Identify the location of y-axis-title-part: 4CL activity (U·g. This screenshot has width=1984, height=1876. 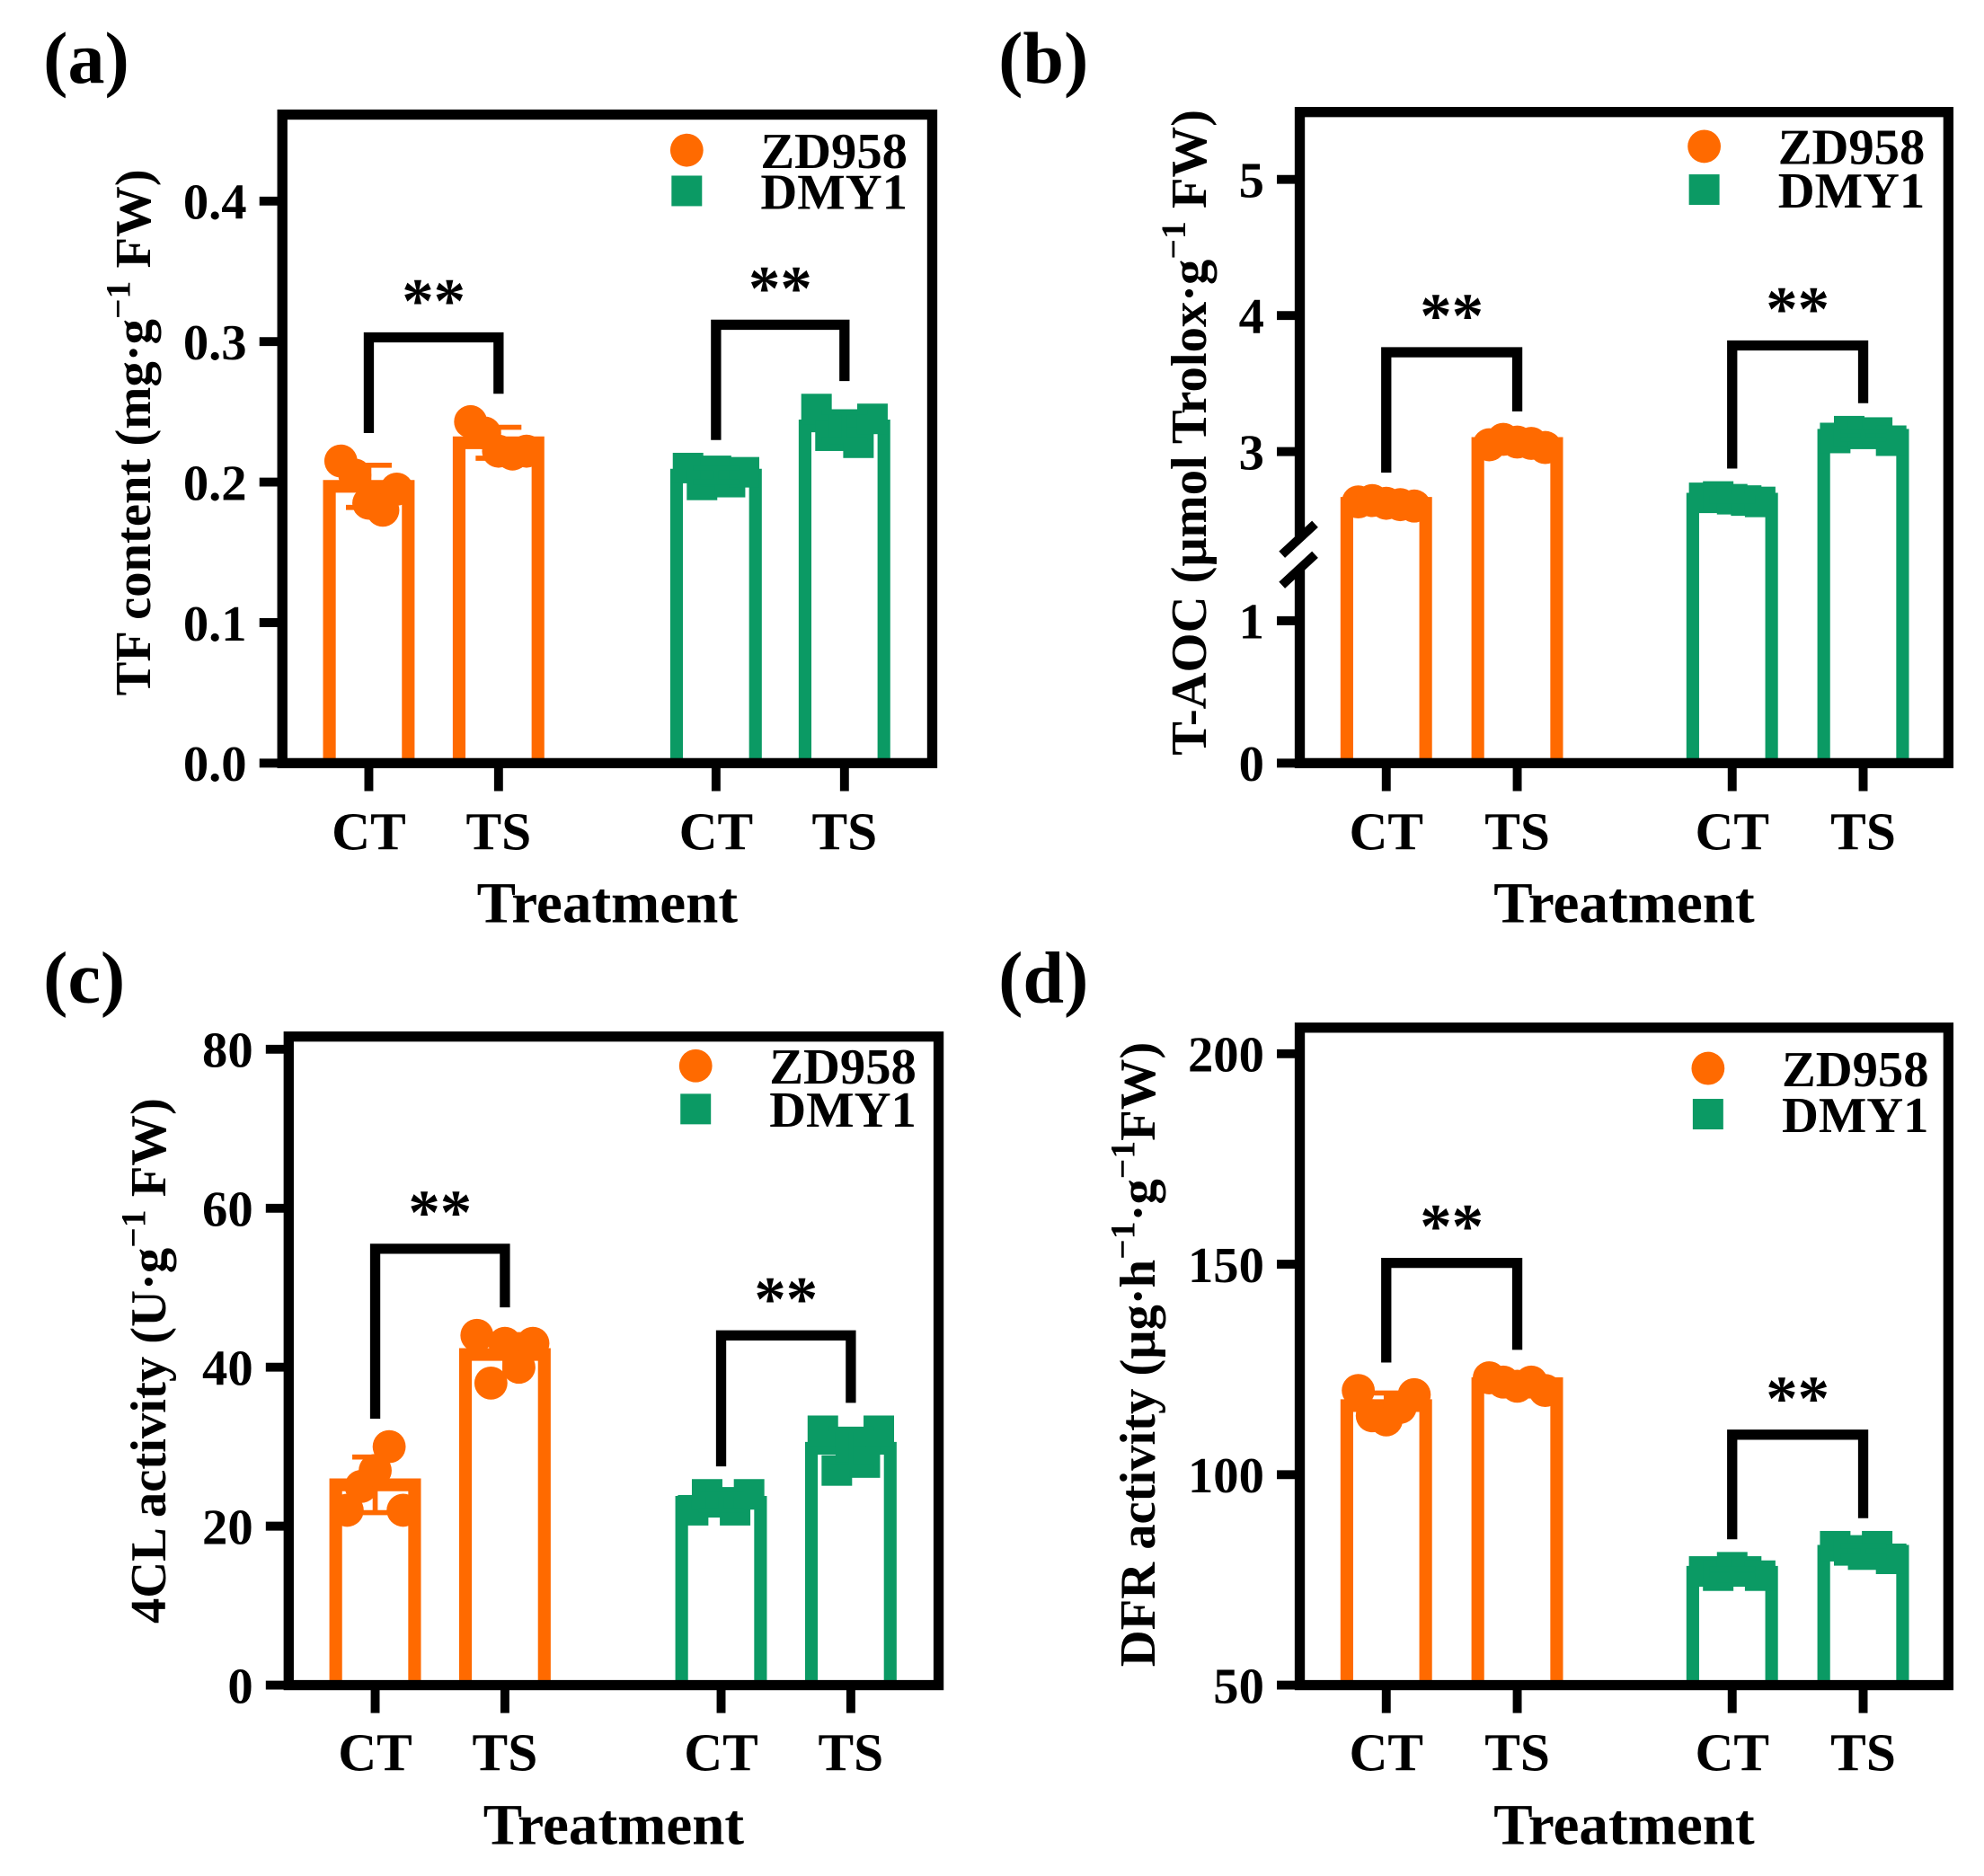
(149, 1436).